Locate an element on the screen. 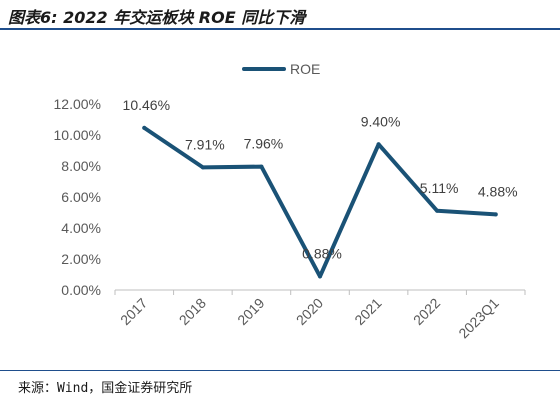 The width and height of the screenshot is (560, 403). footer-divider is located at coordinates (280, 370).